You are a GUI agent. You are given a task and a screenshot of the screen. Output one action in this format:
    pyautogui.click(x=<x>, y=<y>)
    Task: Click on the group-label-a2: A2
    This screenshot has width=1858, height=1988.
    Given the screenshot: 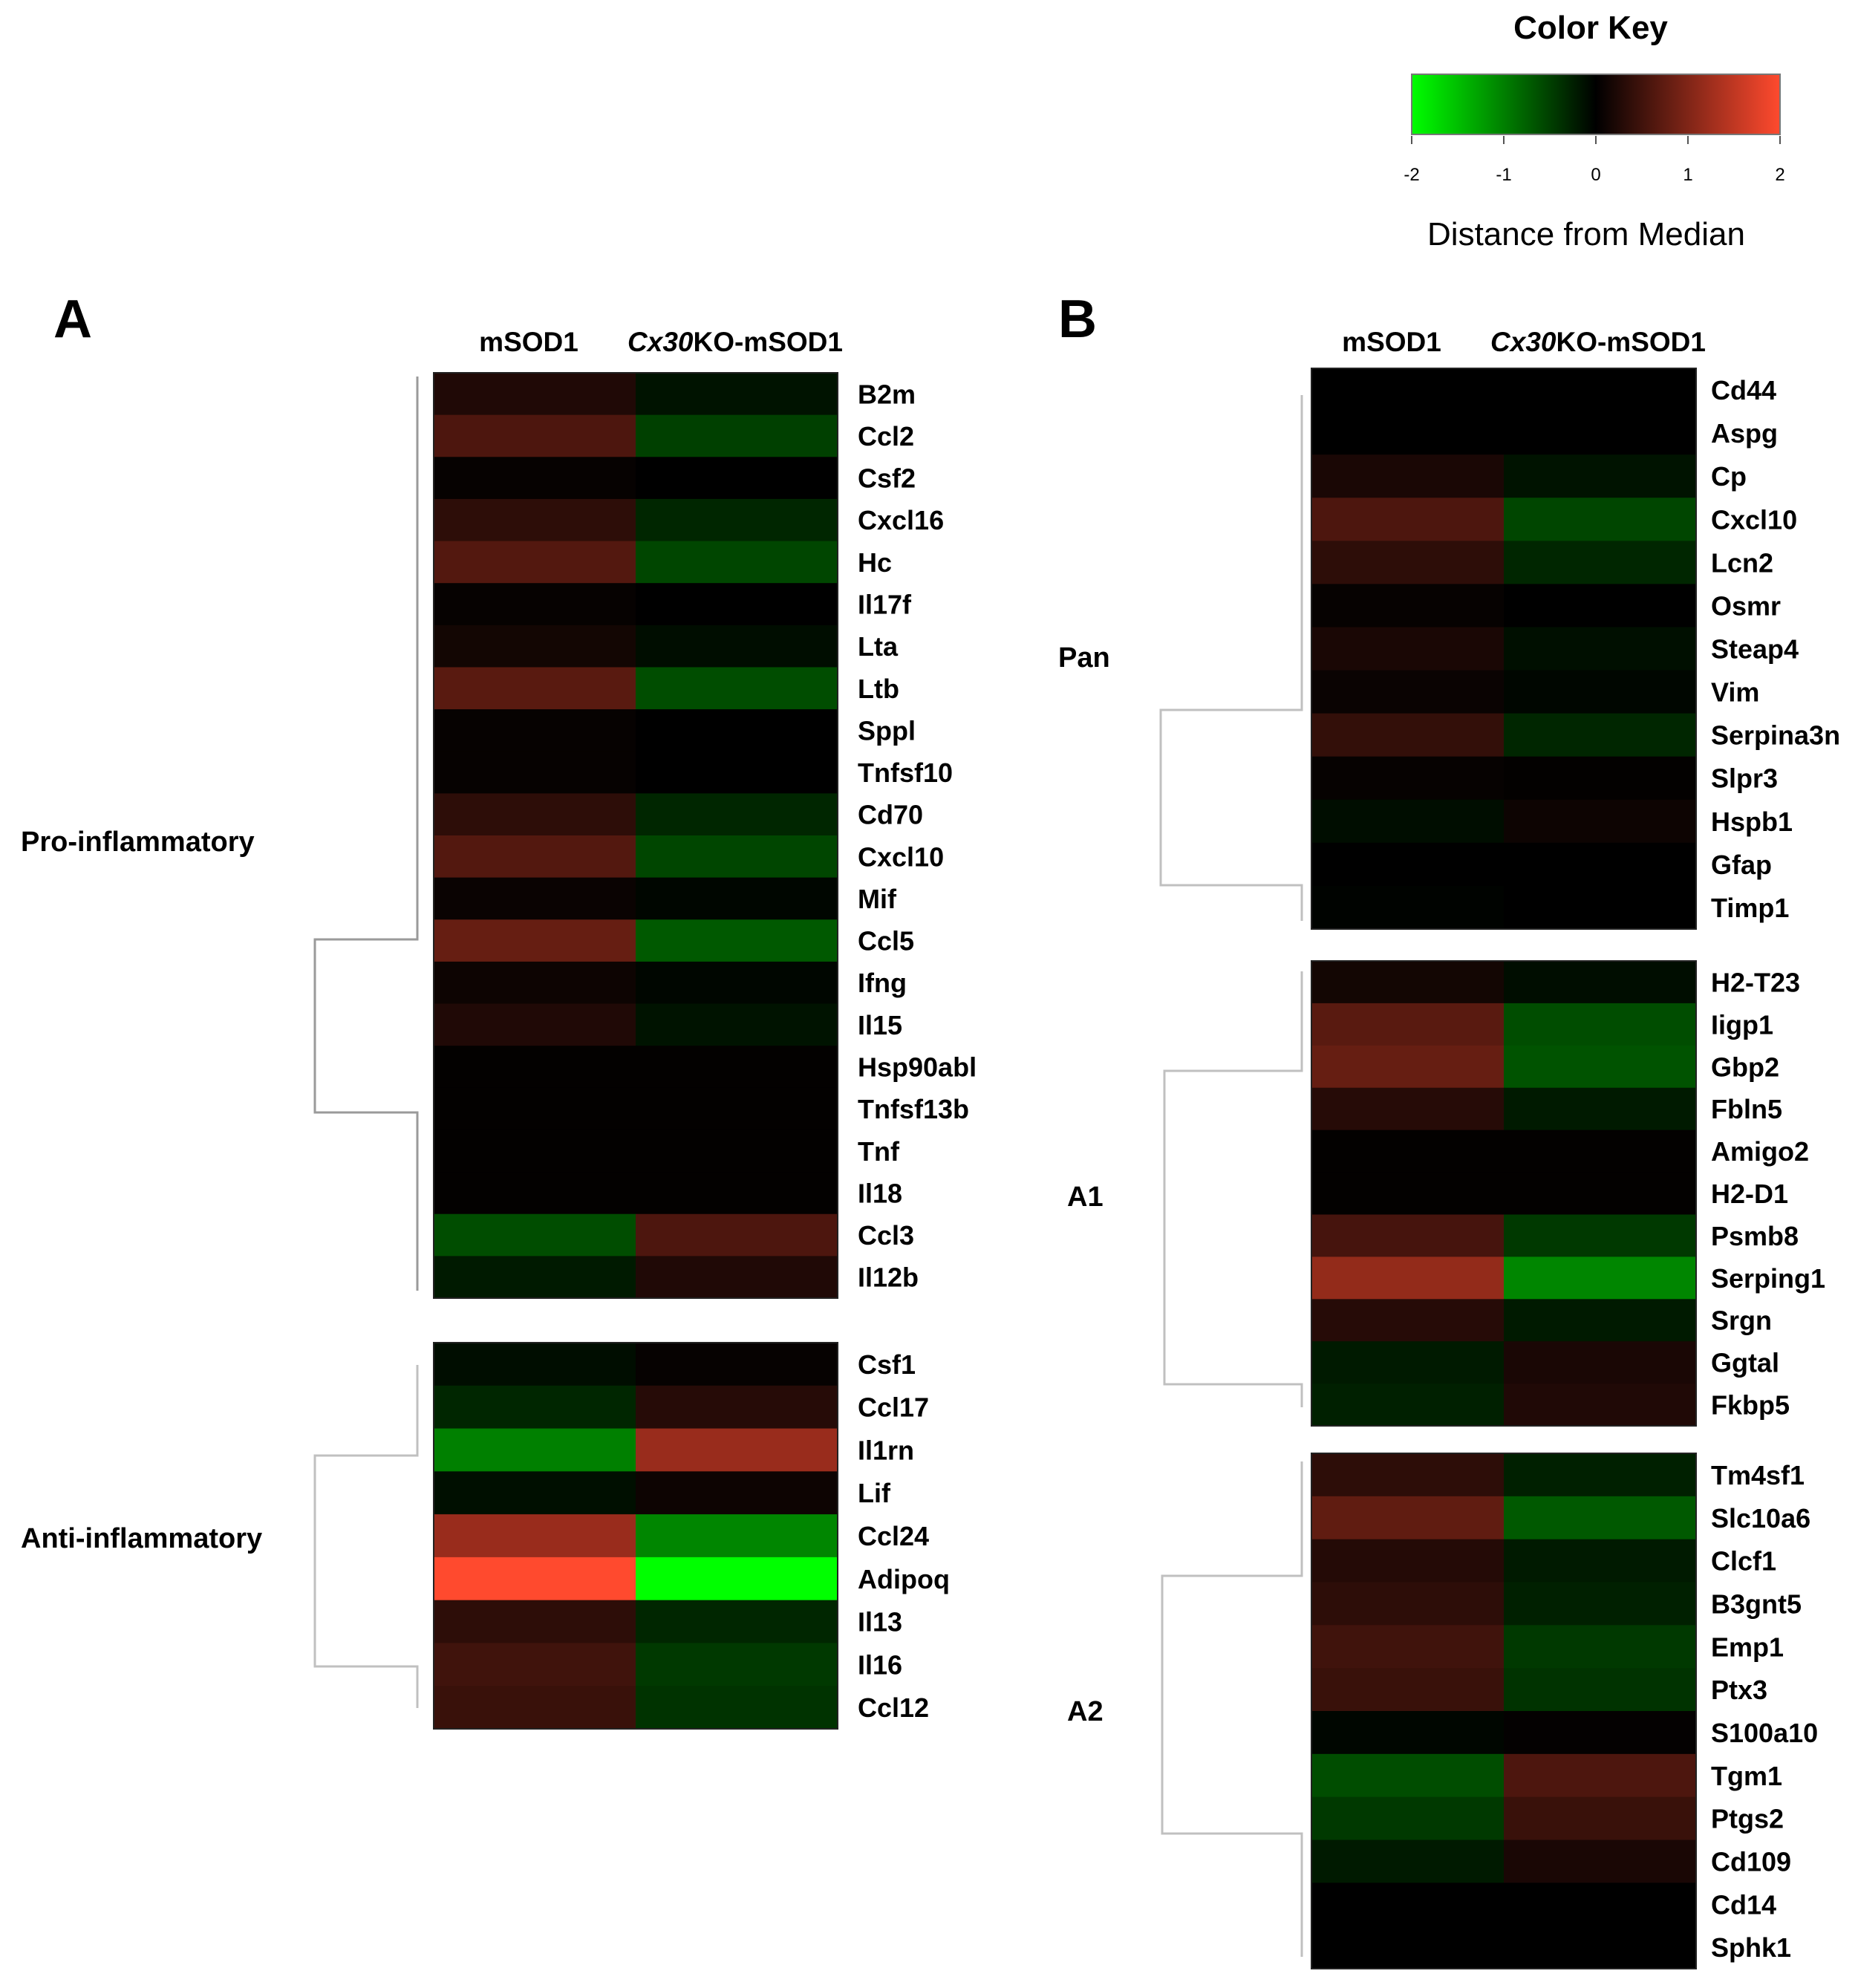 What is the action you would take?
    pyautogui.click(x=1085, y=1711)
    